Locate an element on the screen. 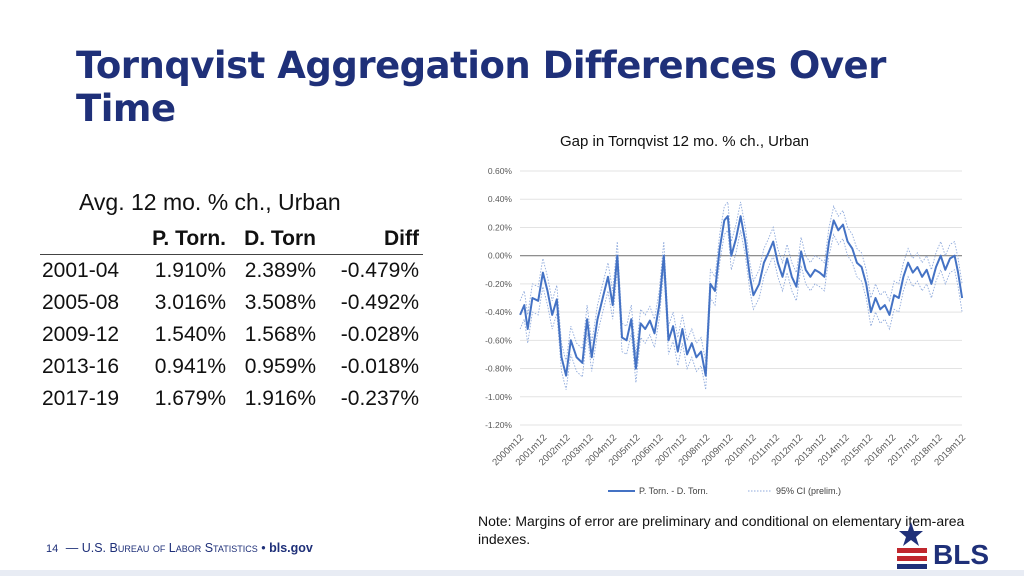  table-row: 2009-12 1.540% 1.568% -0.028% is located at coordinates (231, 335).